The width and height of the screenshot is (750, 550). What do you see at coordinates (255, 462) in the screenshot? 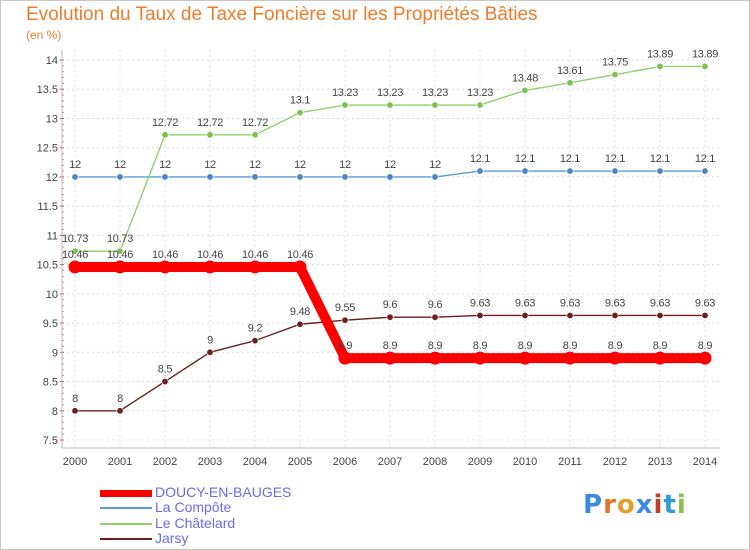
I see `x-tick-label: 2004` at bounding box center [255, 462].